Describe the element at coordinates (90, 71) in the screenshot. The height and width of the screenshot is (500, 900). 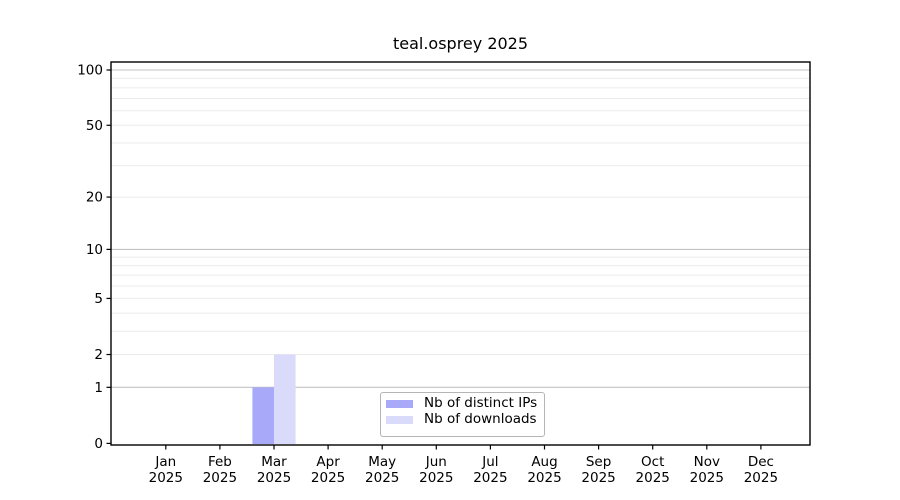
I see `y-tick-label-100: 100` at that location.